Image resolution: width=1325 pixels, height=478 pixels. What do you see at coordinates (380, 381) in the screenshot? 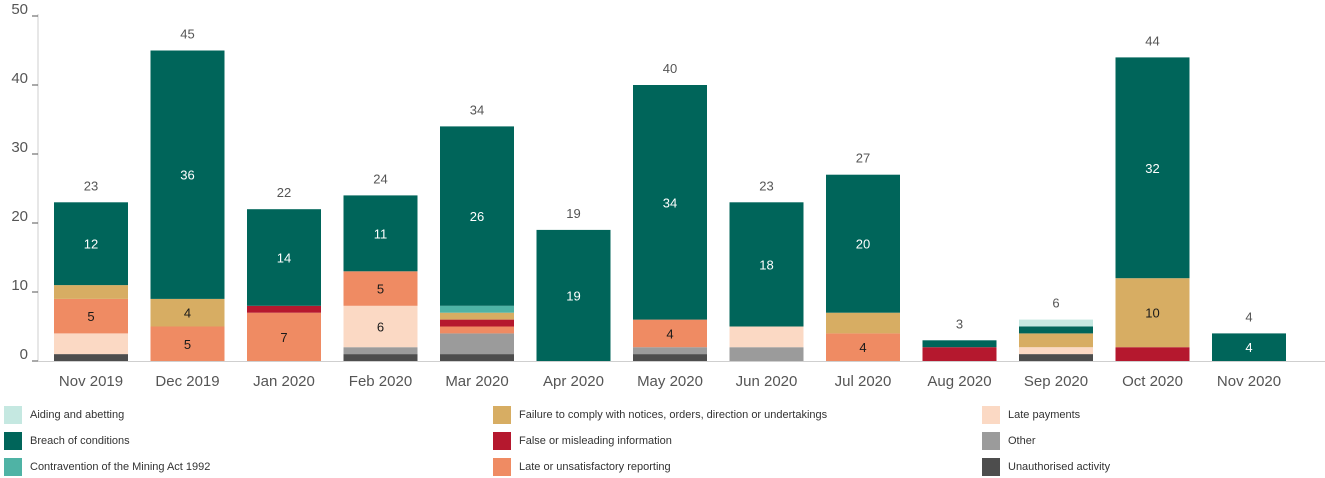
I see `x-tick-label: Feb 2020` at bounding box center [380, 381].